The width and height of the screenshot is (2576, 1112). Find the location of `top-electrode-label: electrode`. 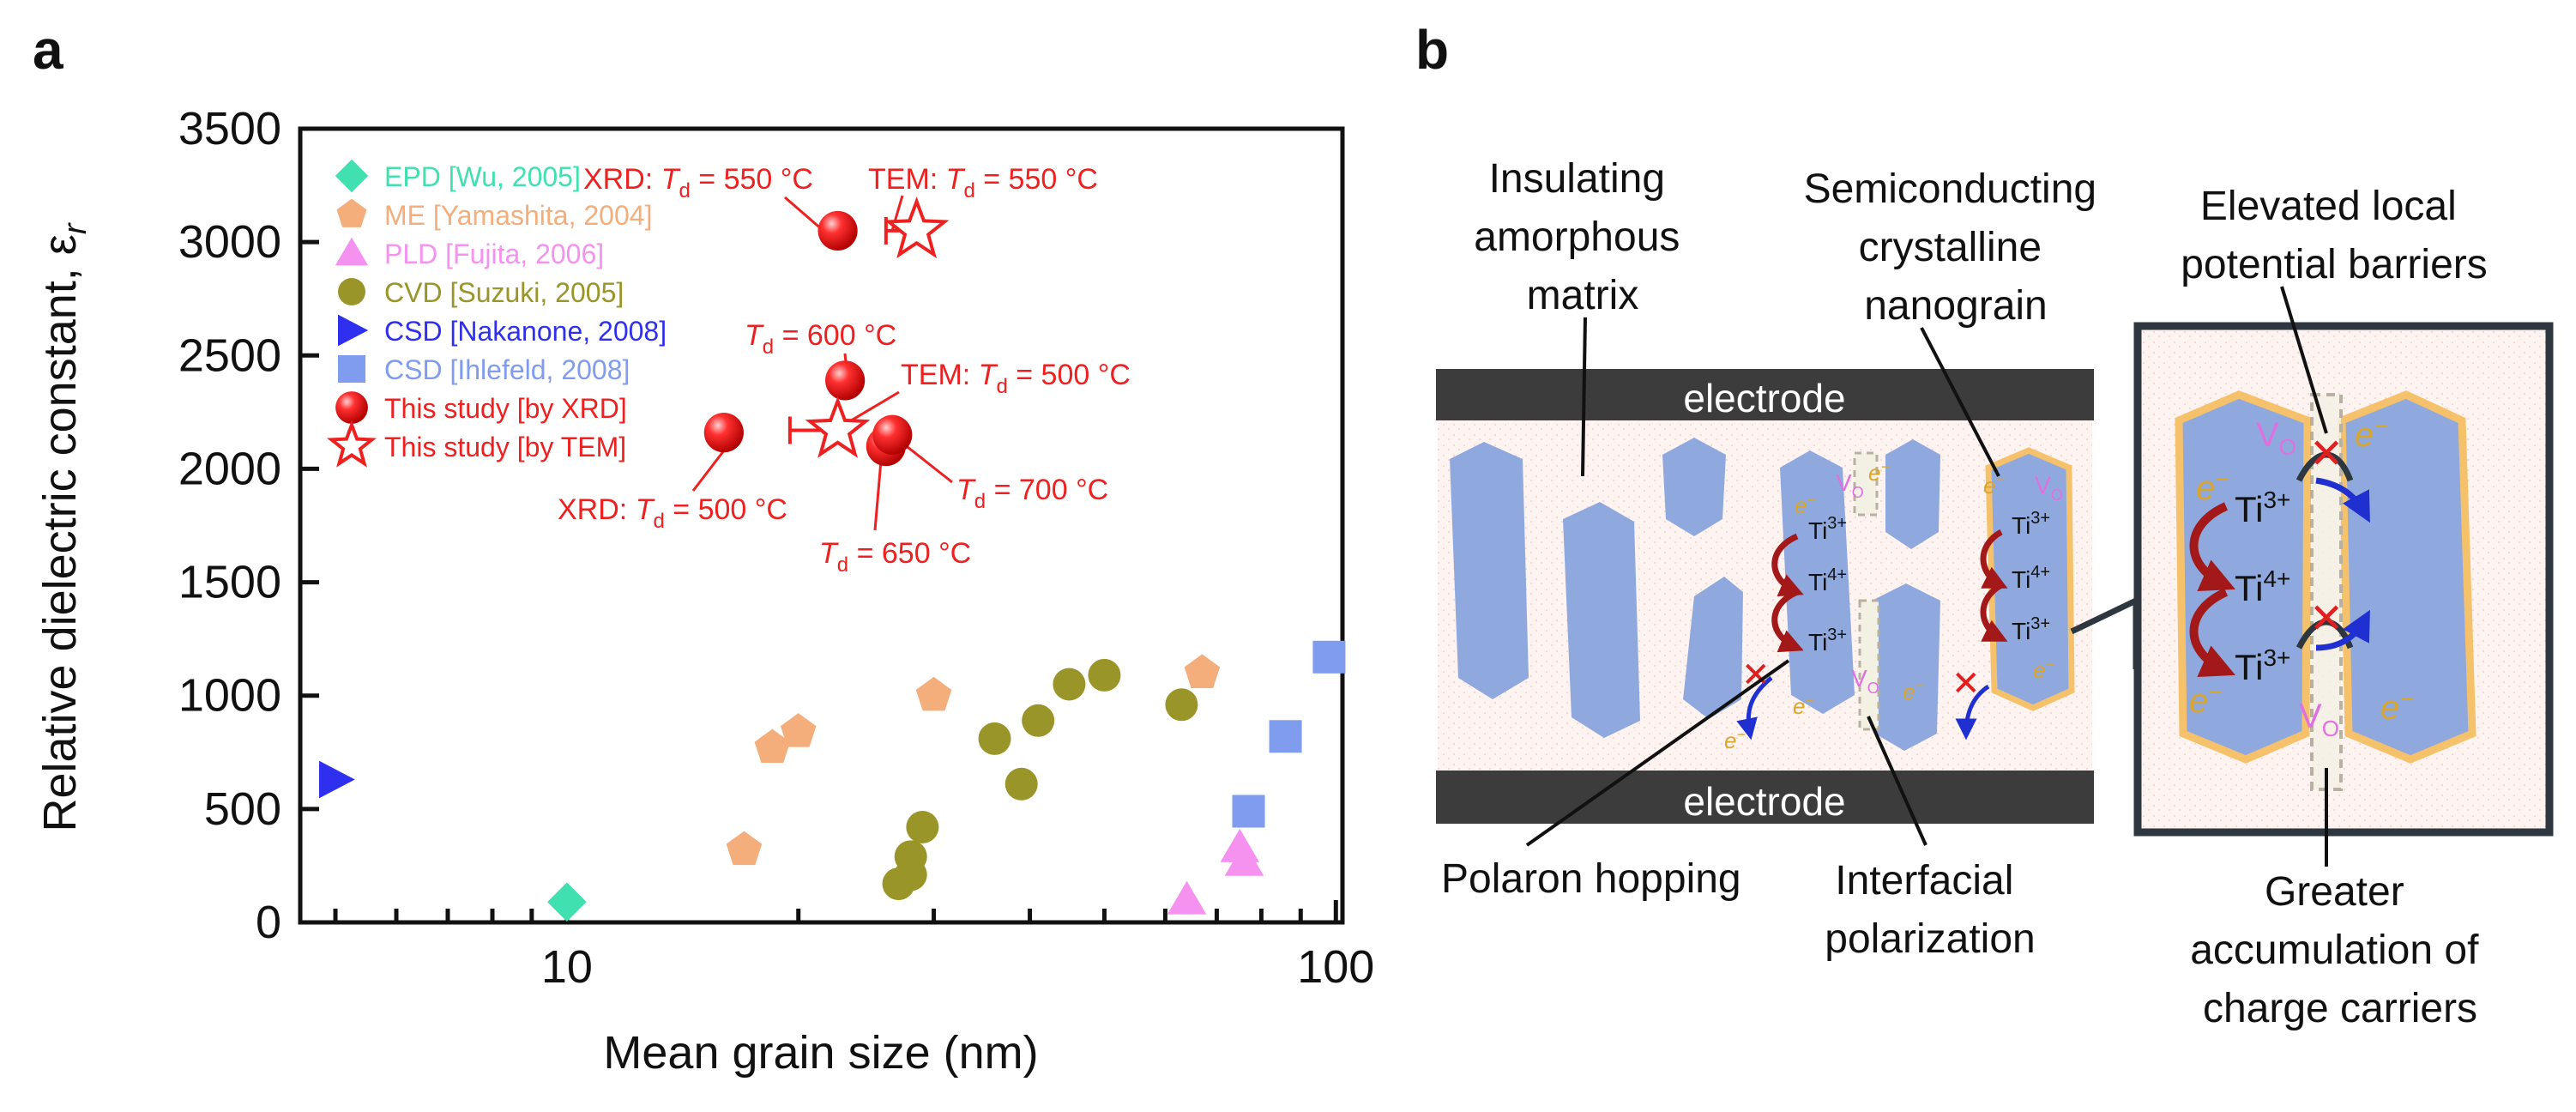

top-electrode-label: electrode is located at coordinates (1764, 398).